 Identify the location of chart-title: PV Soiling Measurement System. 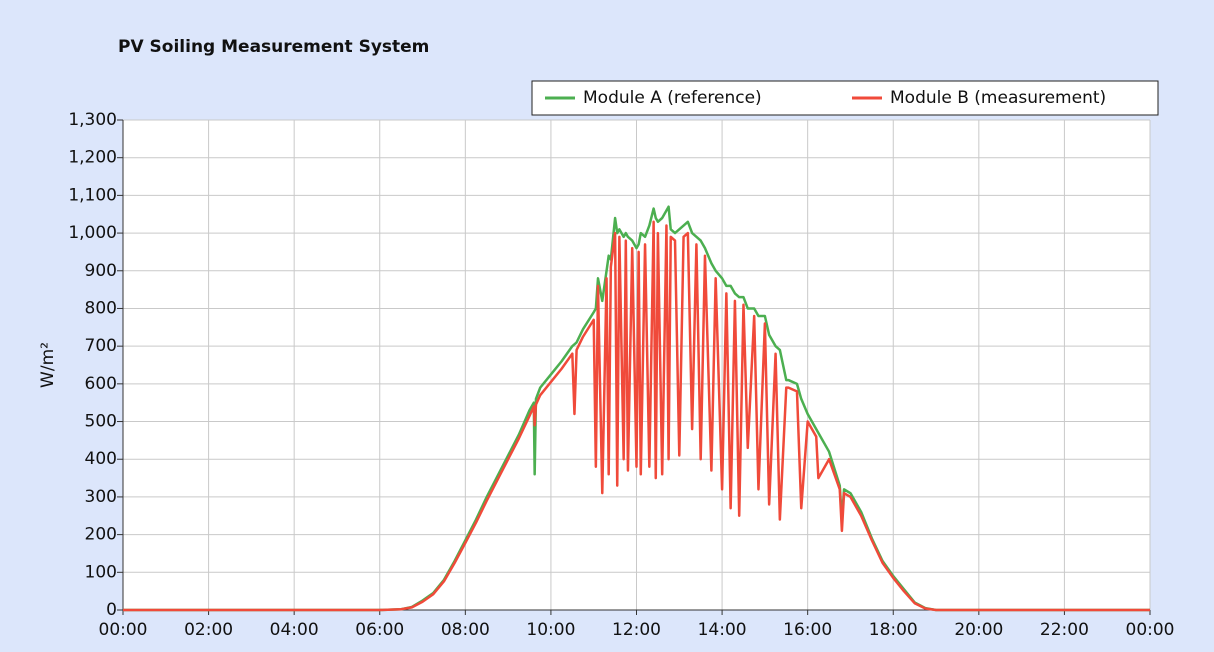
(273, 47).